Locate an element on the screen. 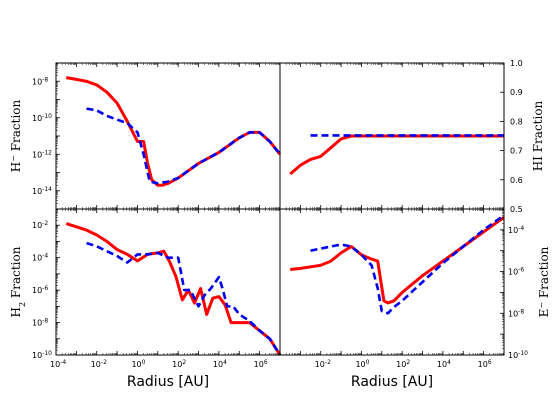  y-tick-label: 0.5 is located at coordinates (516, 209).